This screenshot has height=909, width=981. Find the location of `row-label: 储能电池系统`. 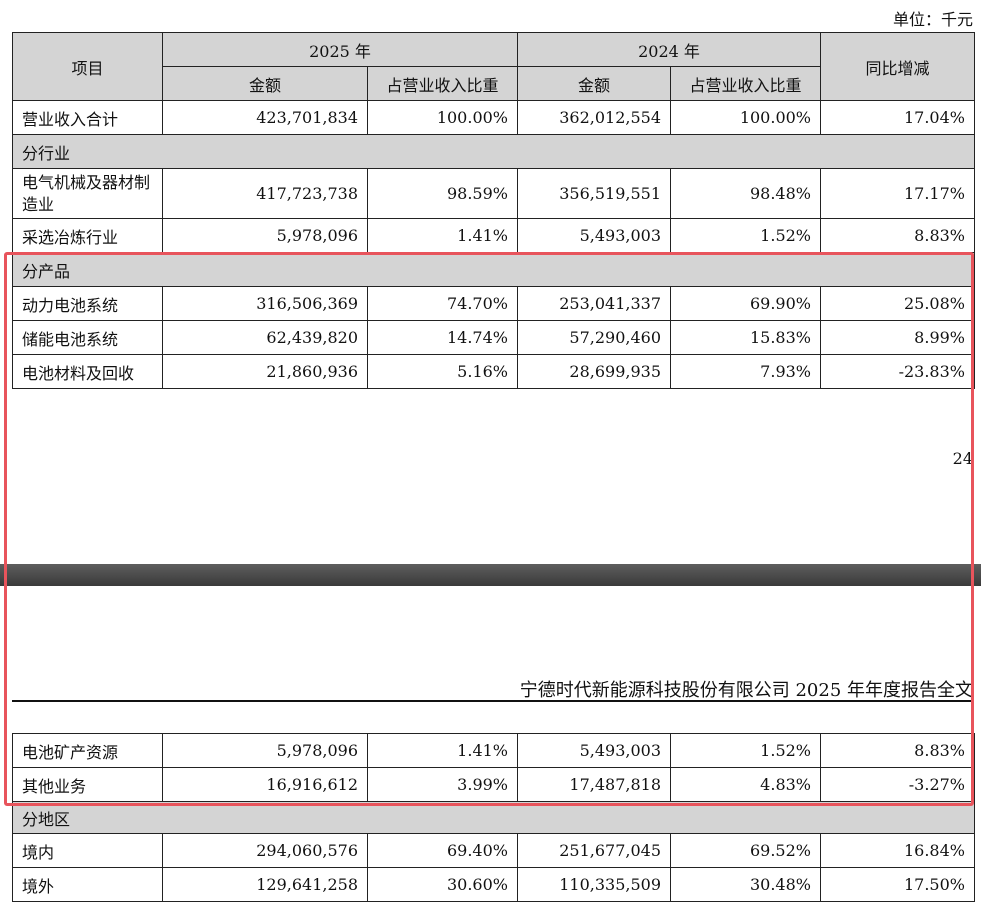

row-label: 储能电池系统 is located at coordinates (87, 337).